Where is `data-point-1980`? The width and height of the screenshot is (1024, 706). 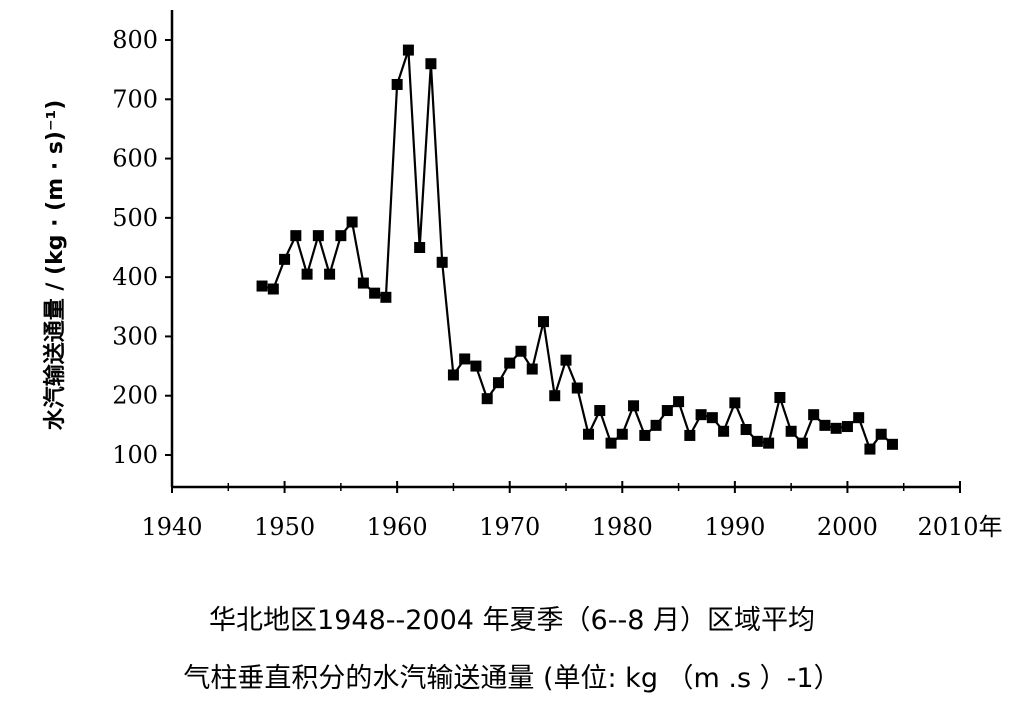 data-point-1980 is located at coordinates (622, 434).